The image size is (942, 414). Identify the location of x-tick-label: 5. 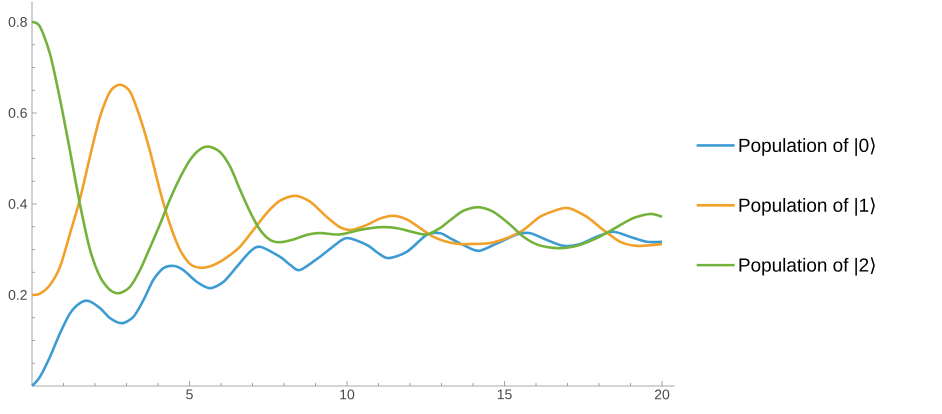
(189, 395).